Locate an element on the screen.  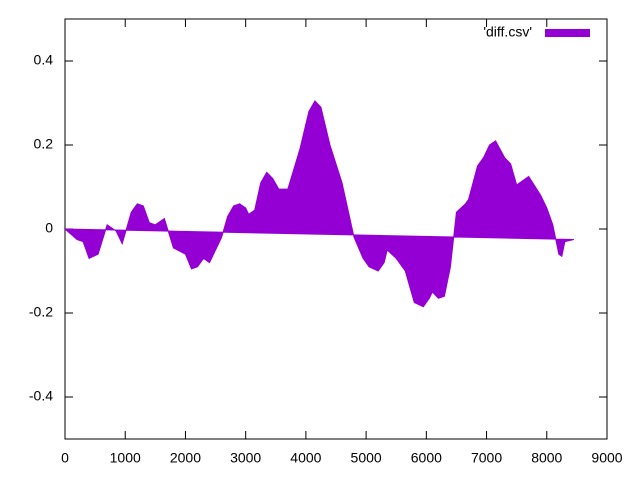
x-tick-label: 7000 is located at coordinates (486, 458).